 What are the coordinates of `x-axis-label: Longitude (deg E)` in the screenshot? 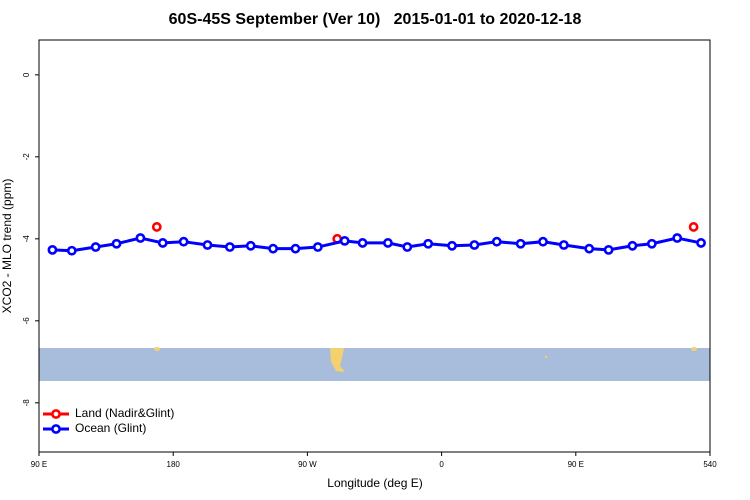 It's located at (374, 483).